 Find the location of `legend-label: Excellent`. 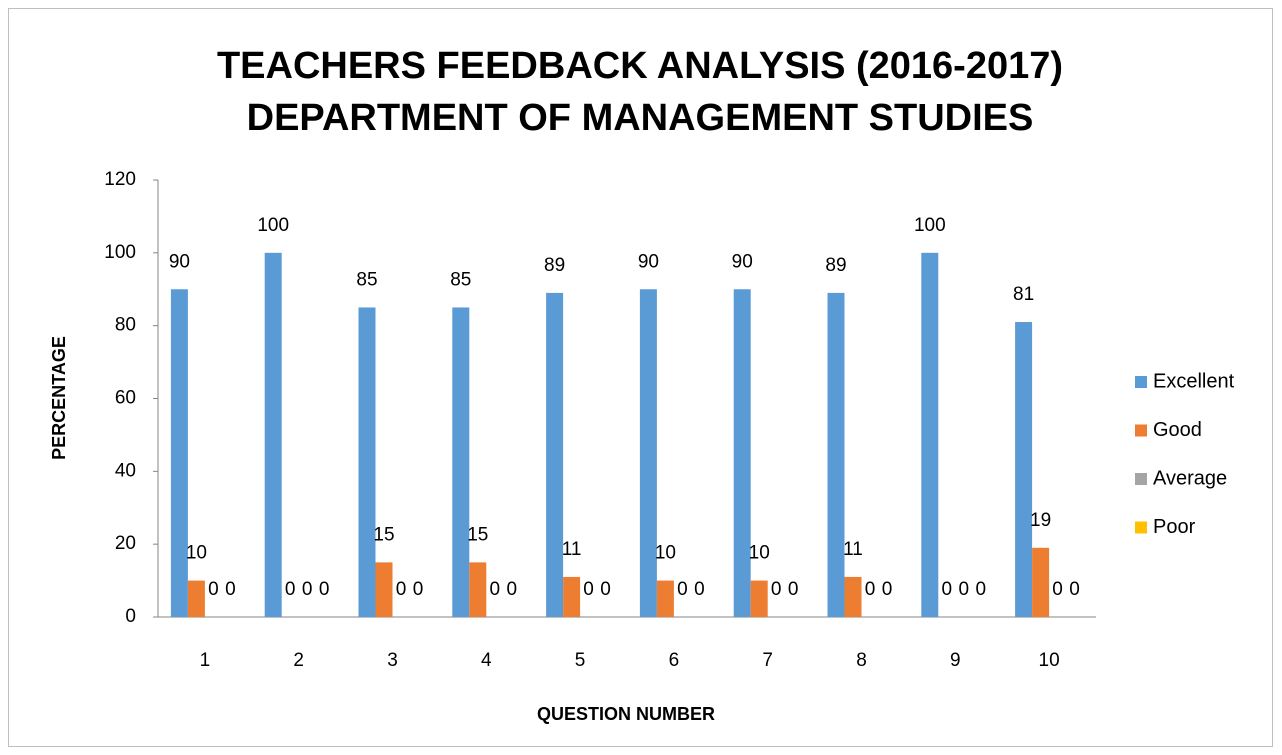

legend-label: Excellent is located at coordinates (1194, 381).